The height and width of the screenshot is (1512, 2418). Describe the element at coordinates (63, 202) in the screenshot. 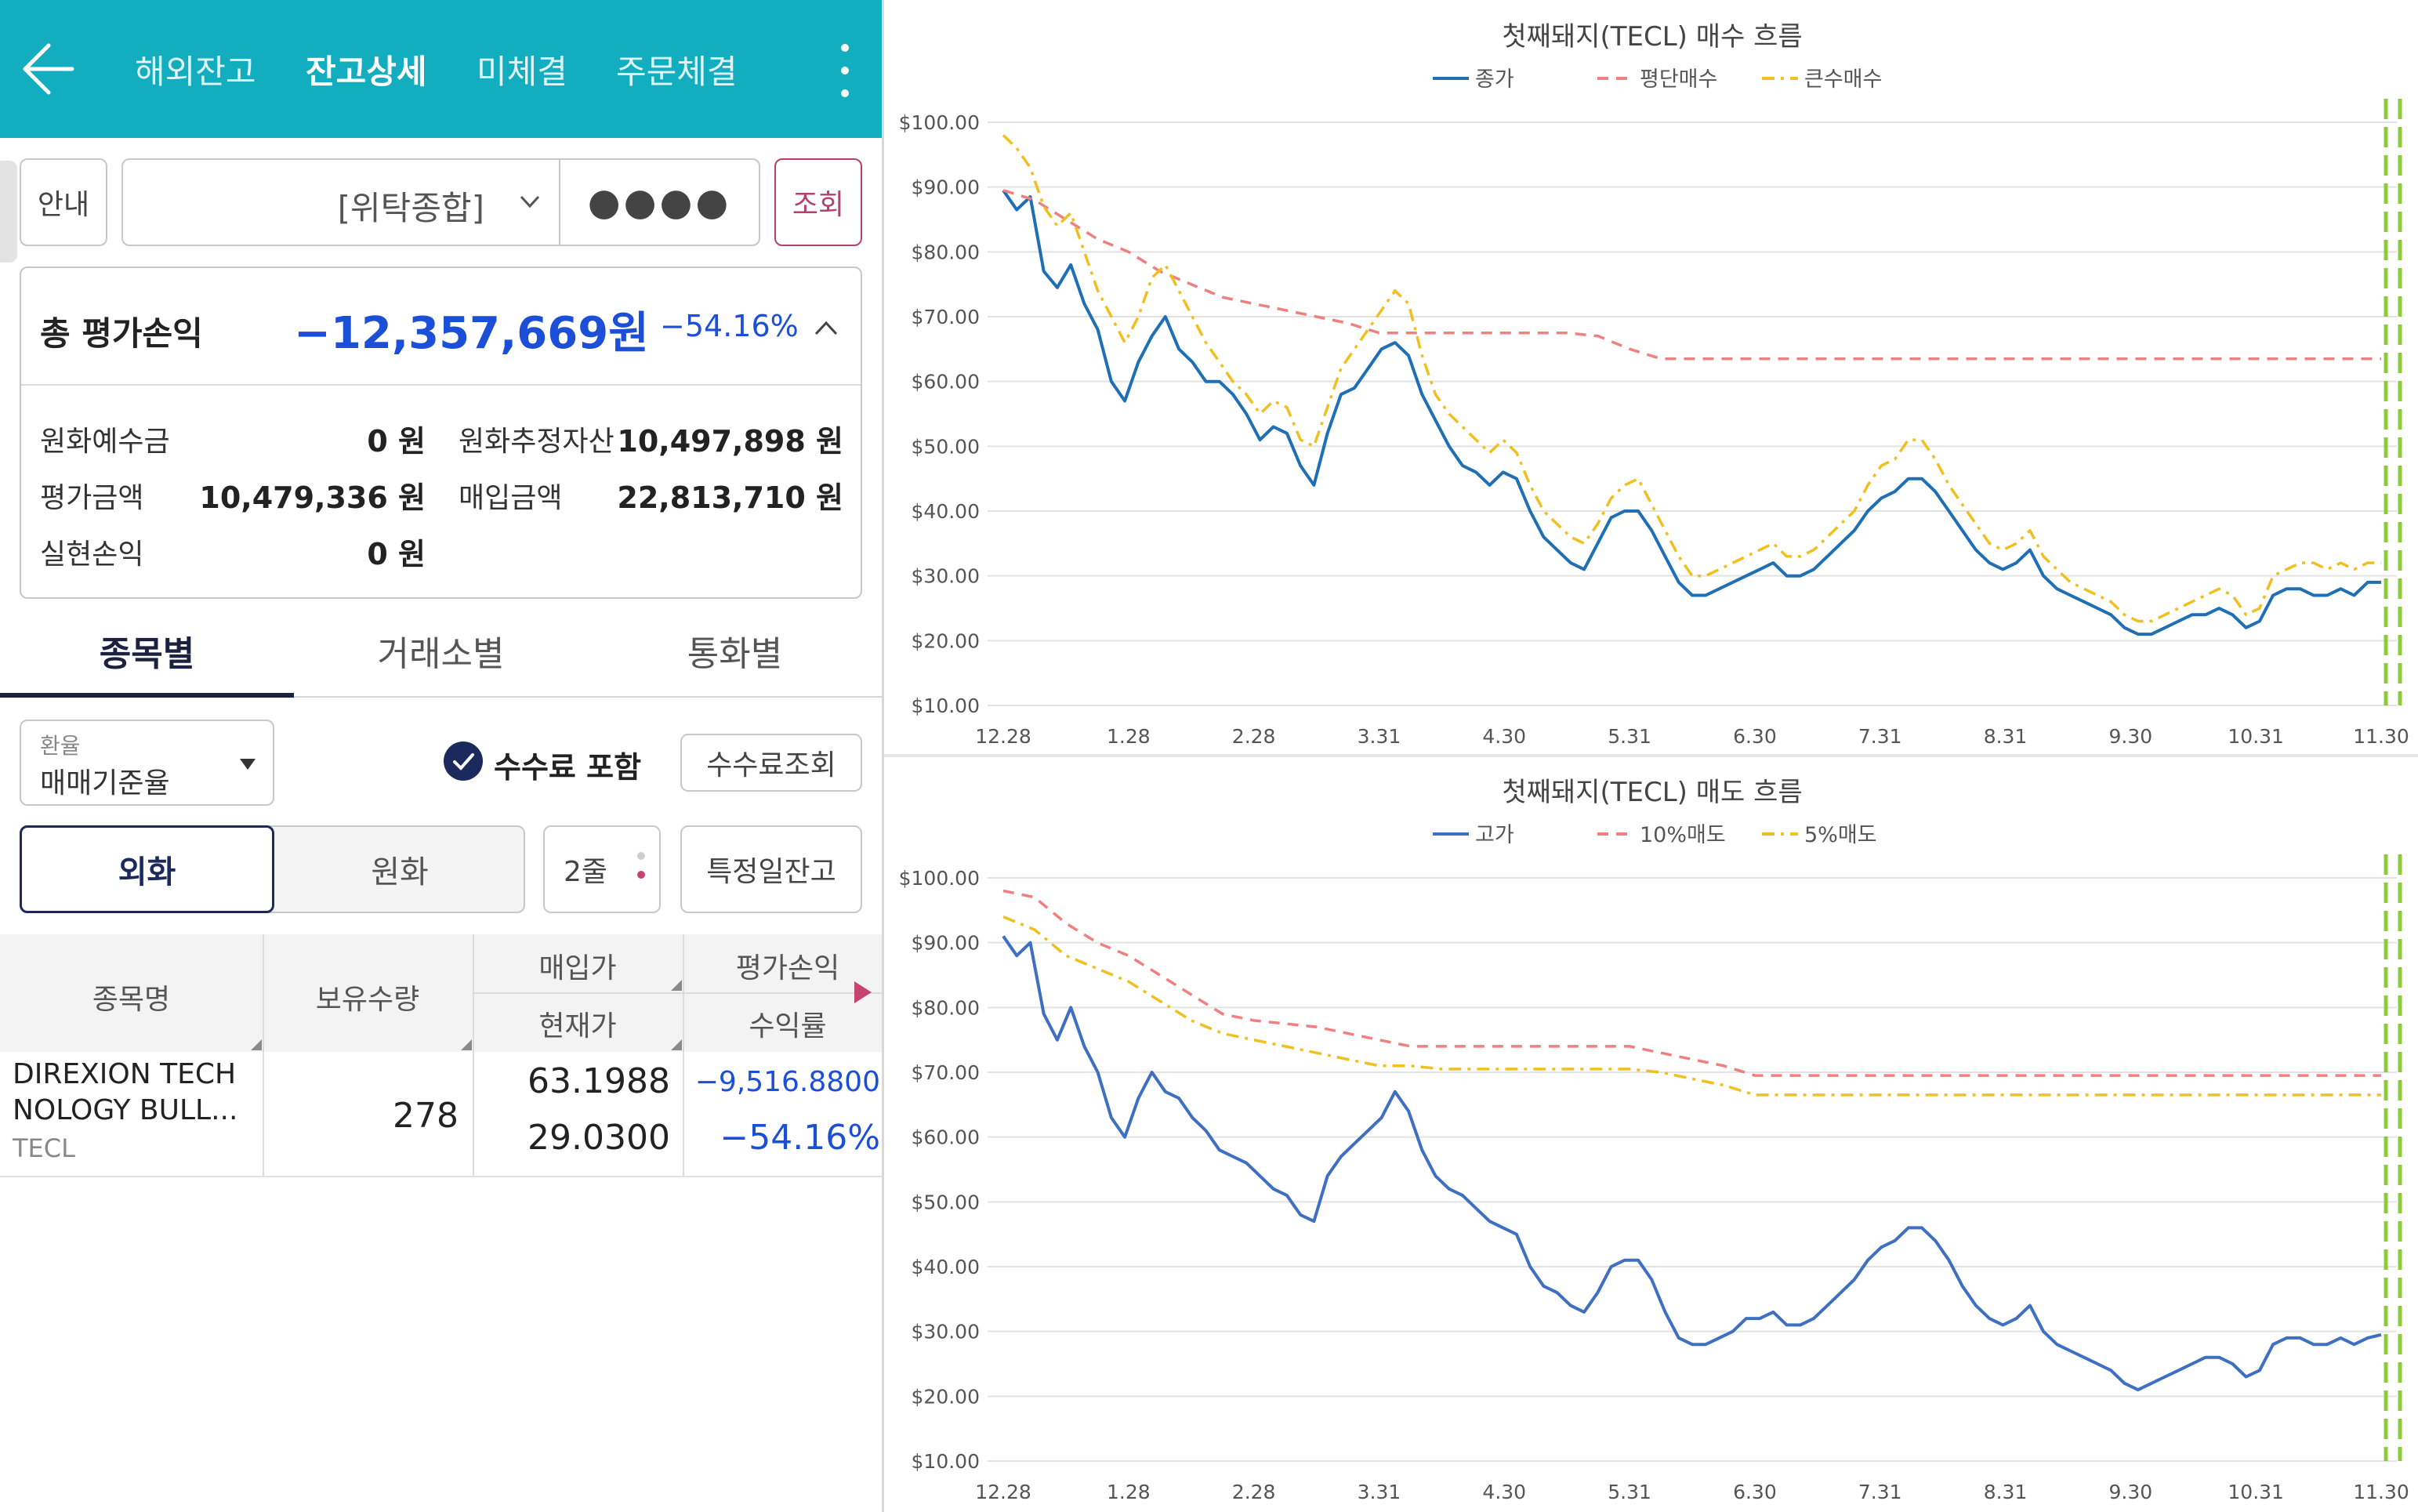

I see `guide-button: 안내` at that location.